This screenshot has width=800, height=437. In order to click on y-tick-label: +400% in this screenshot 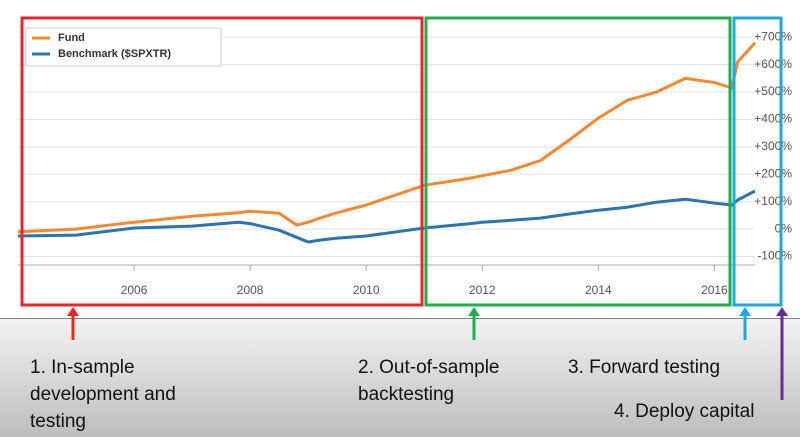, I will do `click(773, 119)`.